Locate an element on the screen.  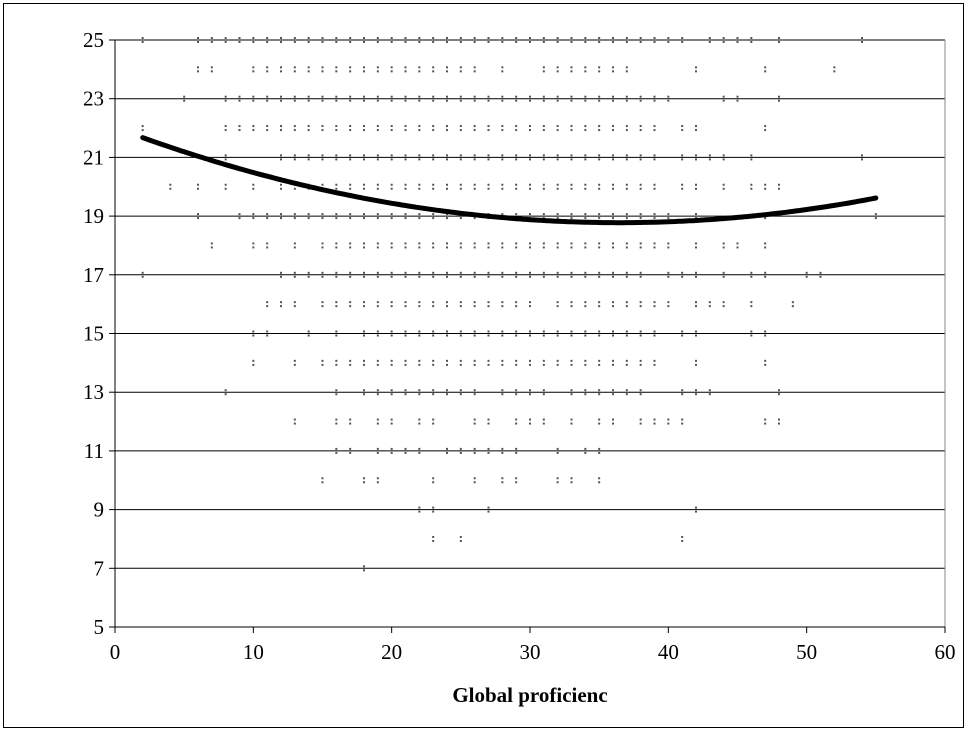
trendline-curve is located at coordinates (509, 180).